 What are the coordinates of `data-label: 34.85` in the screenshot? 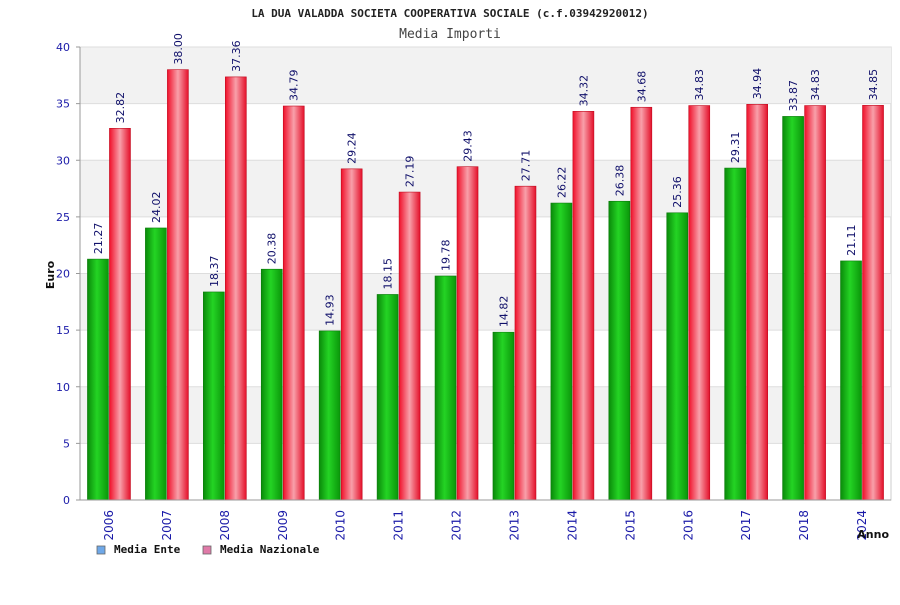 It's located at (873, 85).